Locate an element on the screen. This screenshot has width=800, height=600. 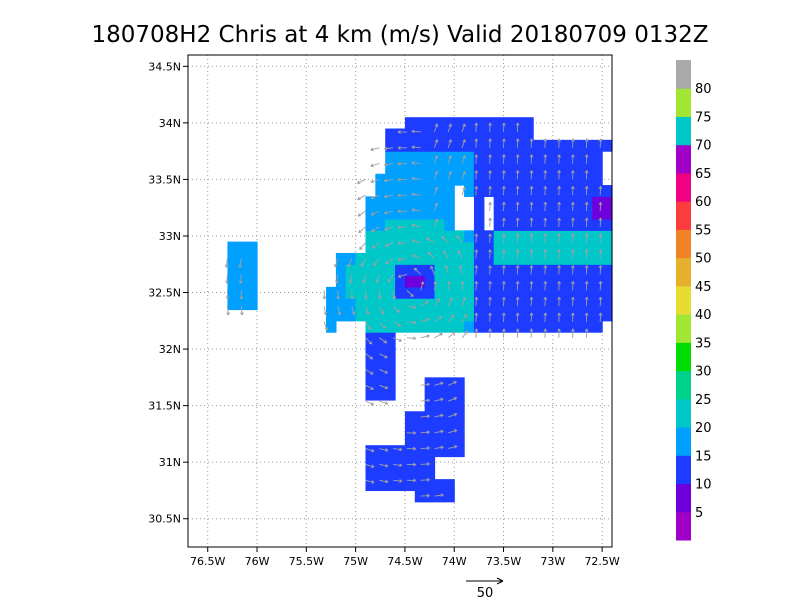
colorbar-label: 45 is located at coordinates (703, 287).